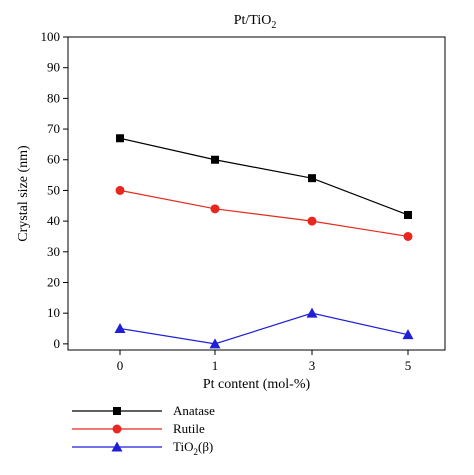 Image resolution: width=474 pixels, height=475 pixels. I want to click on y-tick-label: 20, so click(53, 281).